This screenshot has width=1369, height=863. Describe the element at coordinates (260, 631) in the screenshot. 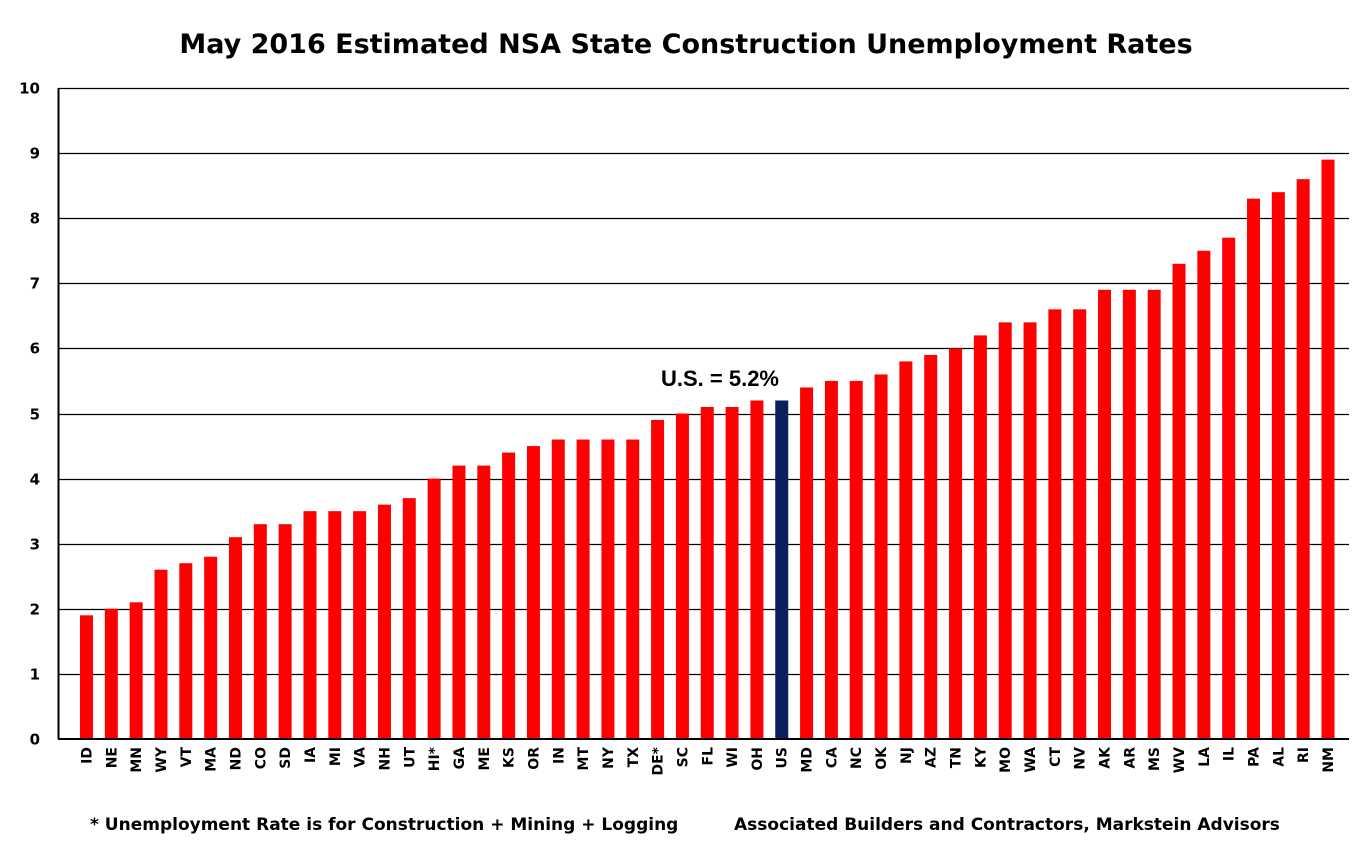

I see `bar-co` at that location.